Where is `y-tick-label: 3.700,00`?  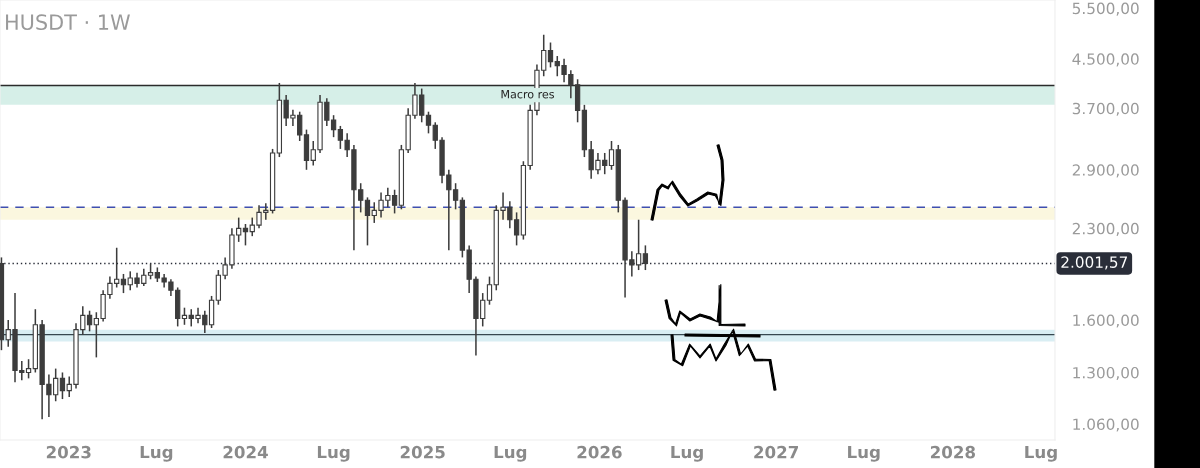
y-tick-label: 3.700,00 is located at coordinates (1105, 109).